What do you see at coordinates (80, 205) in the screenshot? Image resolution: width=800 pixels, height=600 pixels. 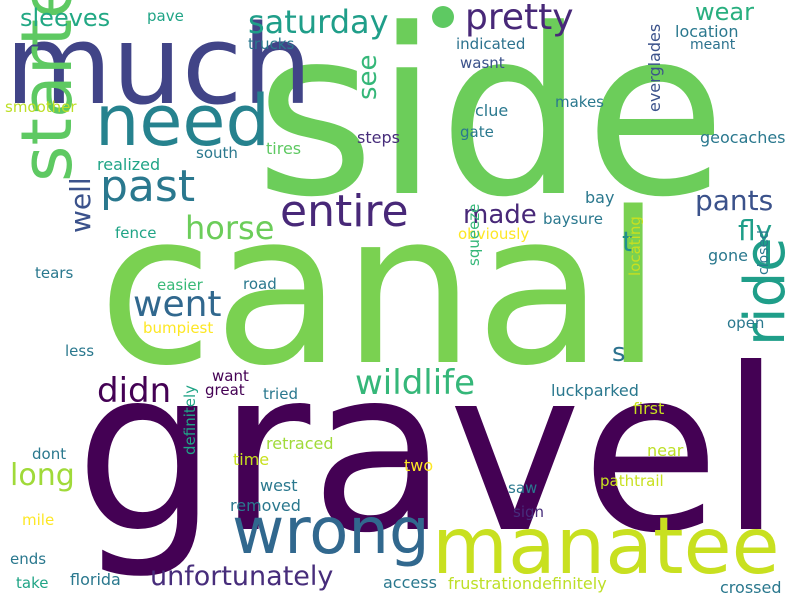 I see `word-well: well` at bounding box center [80, 205].